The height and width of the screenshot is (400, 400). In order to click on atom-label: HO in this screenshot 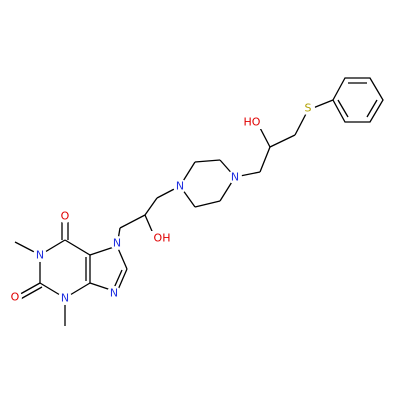, I will do `click(252, 122)`.